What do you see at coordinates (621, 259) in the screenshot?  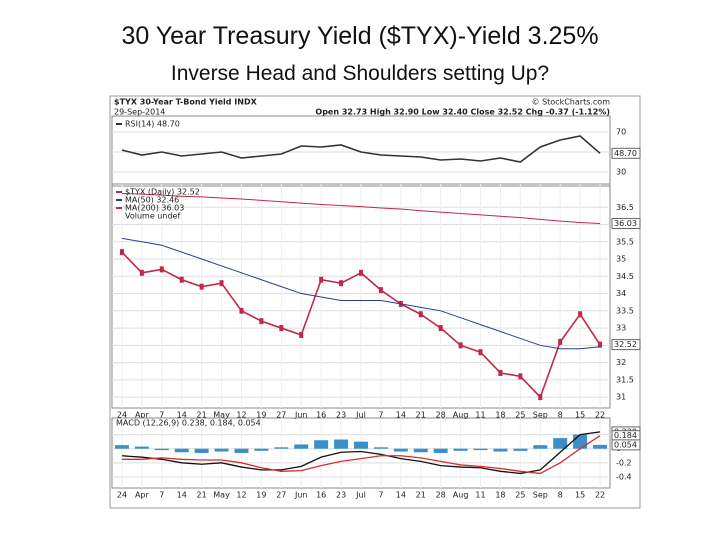 I see `y-tick-label: 35` at bounding box center [621, 259].